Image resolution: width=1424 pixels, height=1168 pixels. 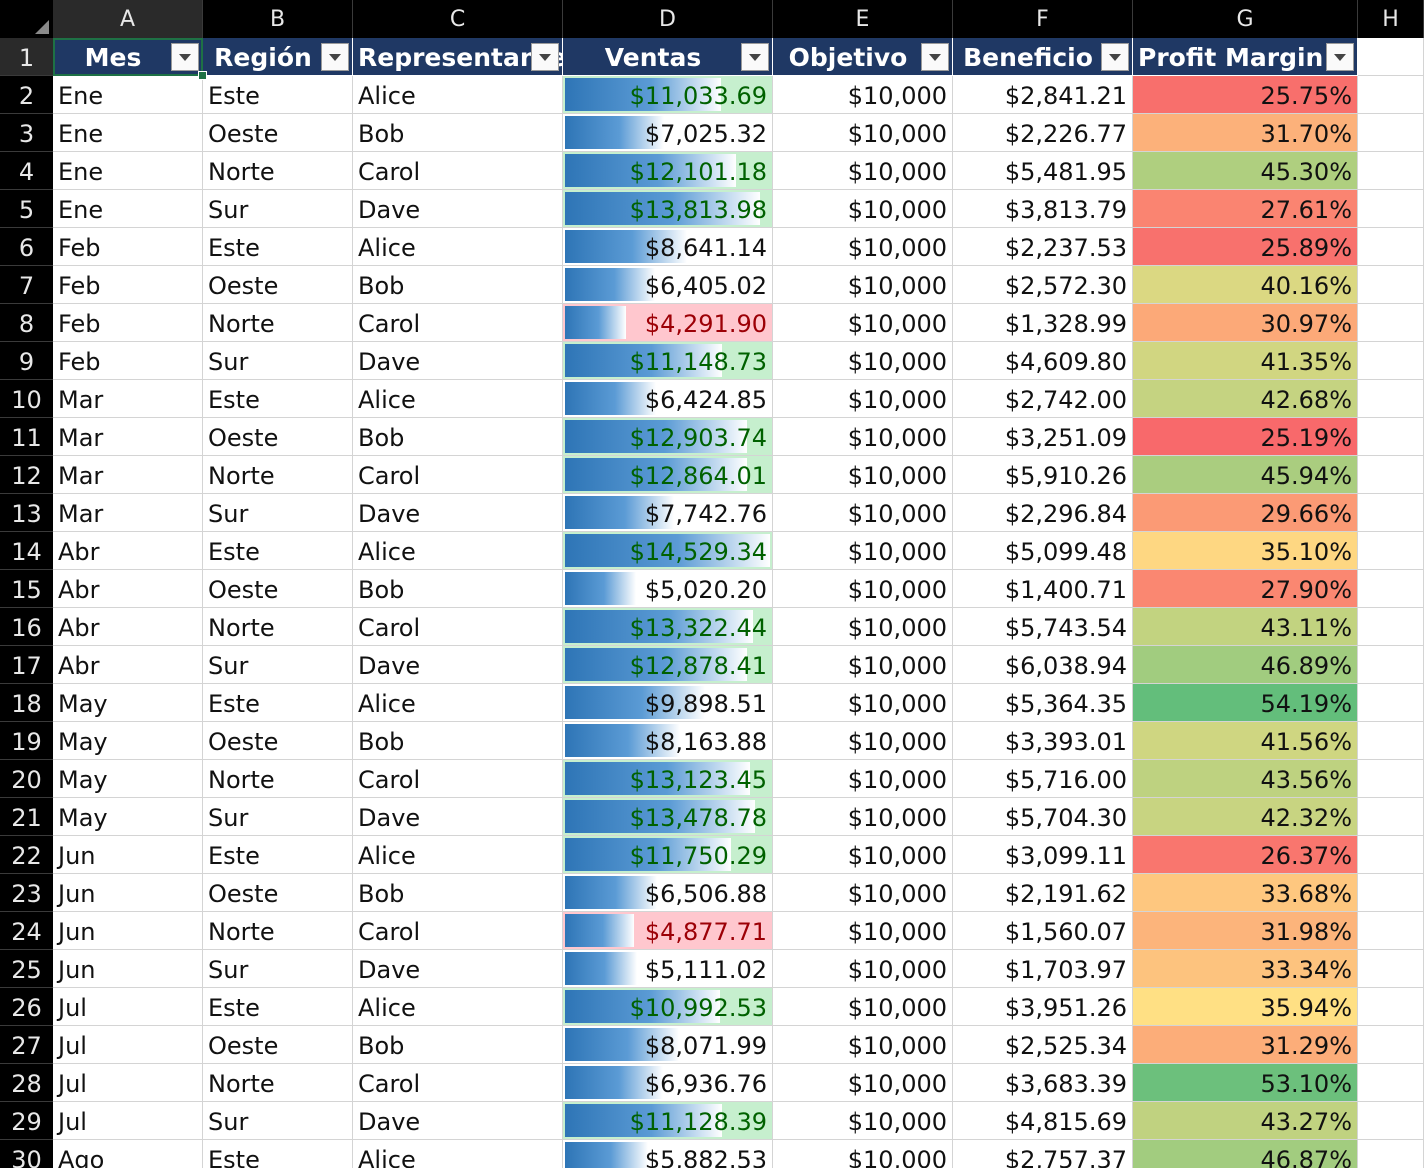 What do you see at coordinates (1043, 247) in the screenshot?
I see `table-cell-ben: $2,237.53` at bounding box center [1043, 247].